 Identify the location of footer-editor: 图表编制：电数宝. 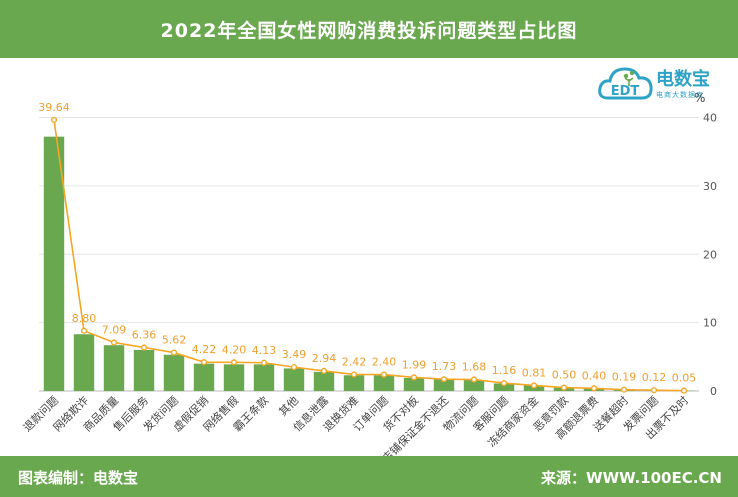
(78, 478).